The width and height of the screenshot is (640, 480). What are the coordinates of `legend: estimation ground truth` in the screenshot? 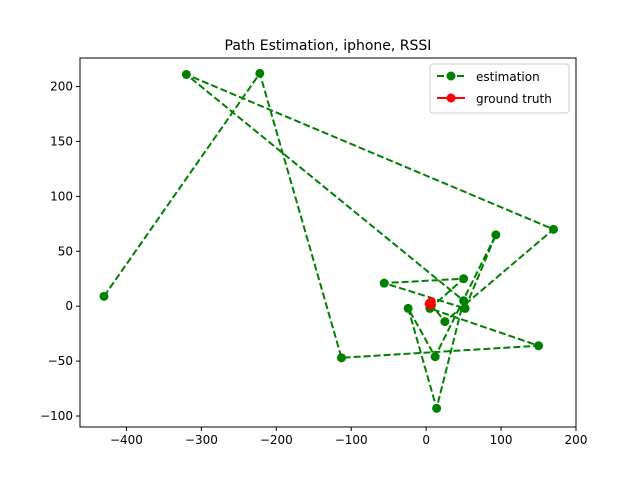 It's located at (499, 88).